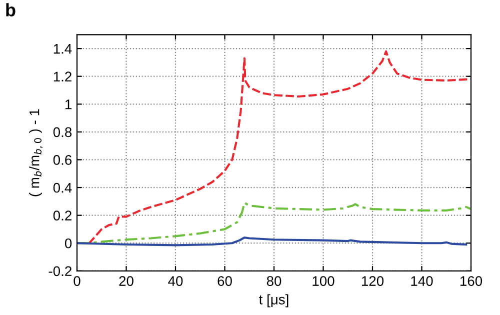 The image size is (500, 315). I want to click on x-tick-label: 0, so click(77, 281).